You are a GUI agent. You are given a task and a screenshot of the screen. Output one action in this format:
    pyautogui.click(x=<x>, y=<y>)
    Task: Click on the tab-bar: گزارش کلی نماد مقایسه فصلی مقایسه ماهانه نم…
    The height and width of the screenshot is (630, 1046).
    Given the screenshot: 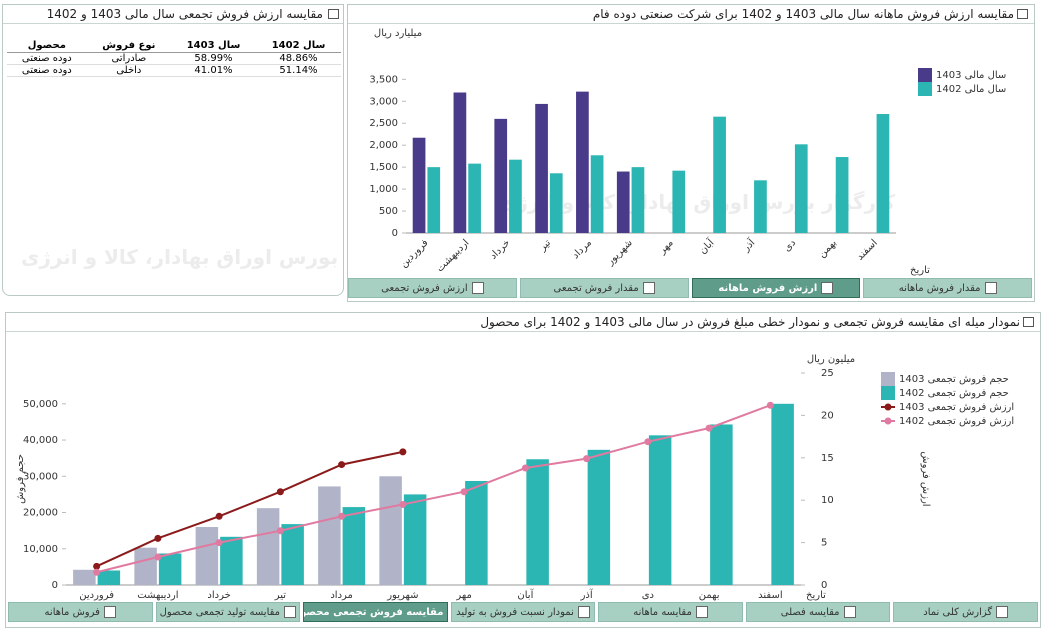 What is the action you would take?
    pyautogui.click(x=522, y=612)
    